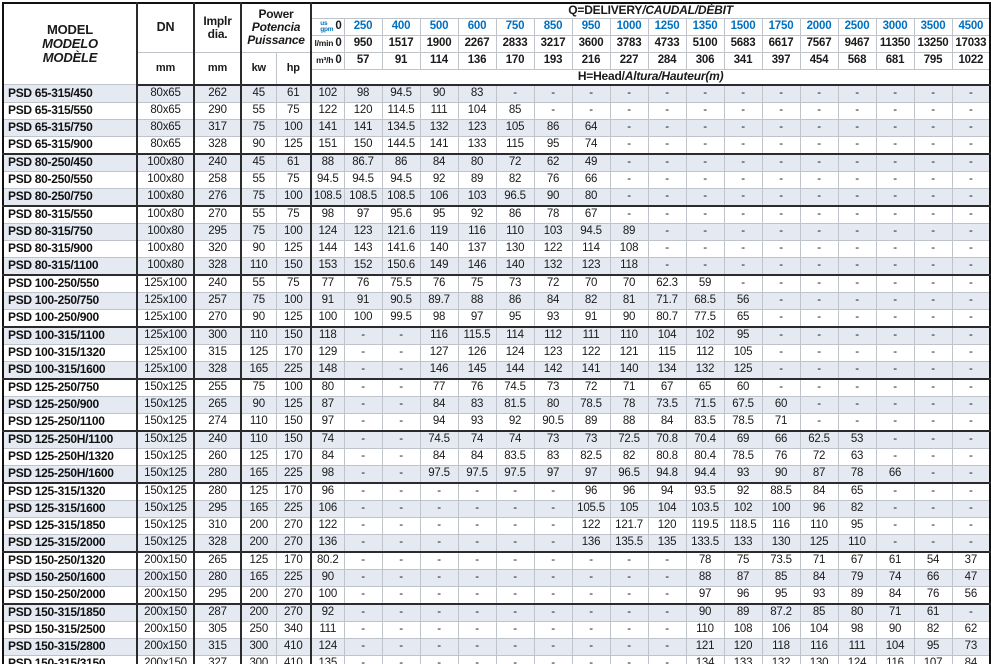  Describe the element at coordinates (165, 196) in the screenshot. I see `dn-cell: 100x80` at that location.